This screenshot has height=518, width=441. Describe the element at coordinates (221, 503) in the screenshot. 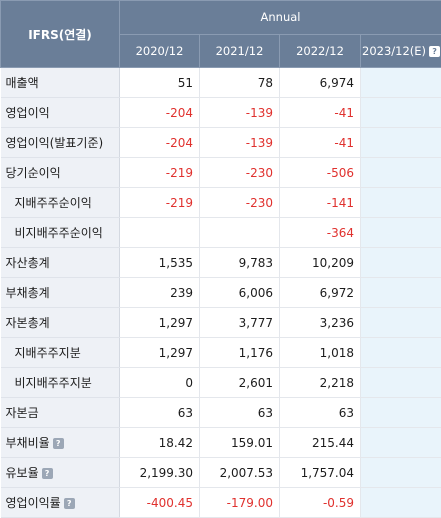

I see `table-row: 영업이익률?-400.45-179.00-0.59` at that location.